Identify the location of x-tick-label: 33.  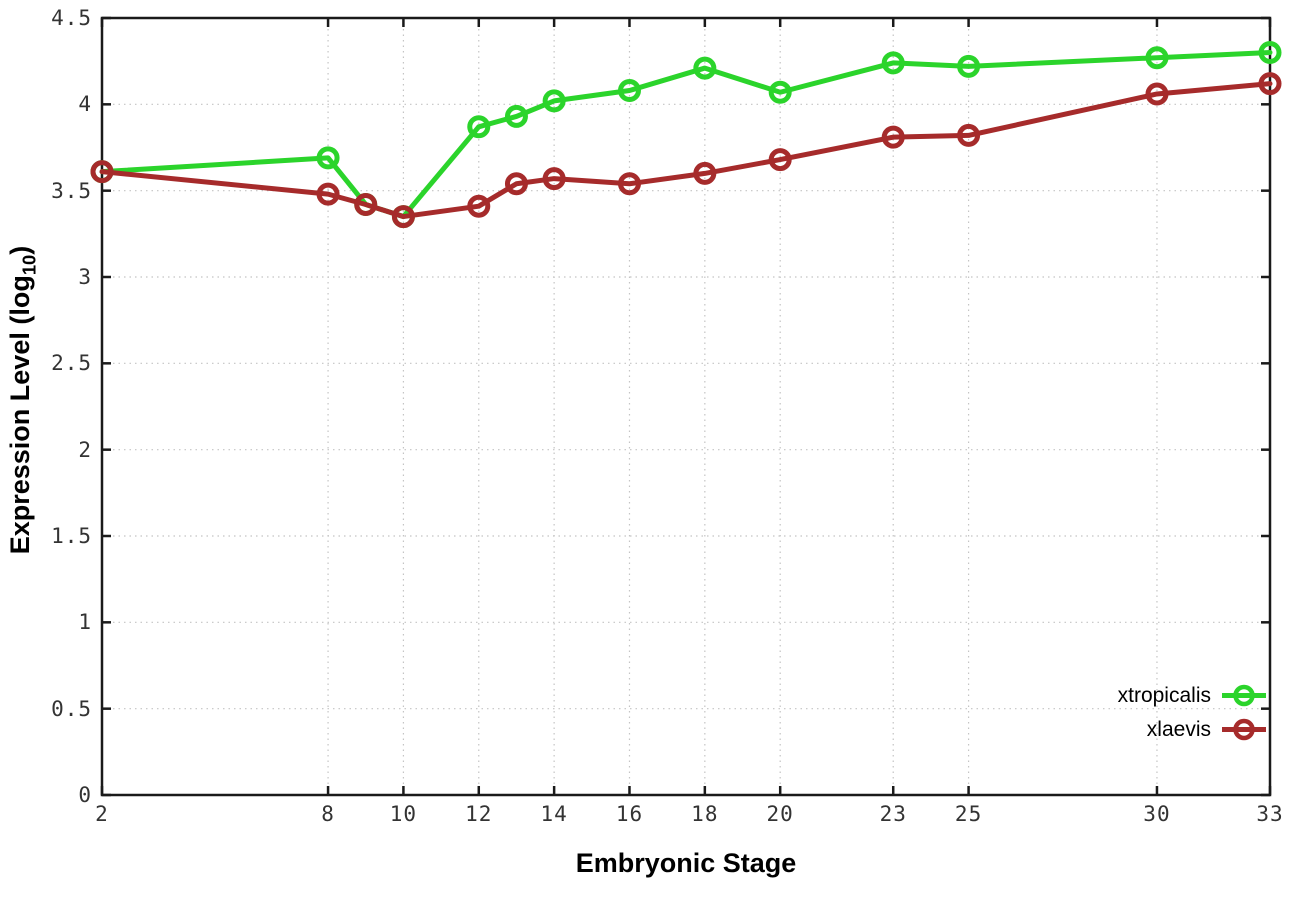
(1270, 814).